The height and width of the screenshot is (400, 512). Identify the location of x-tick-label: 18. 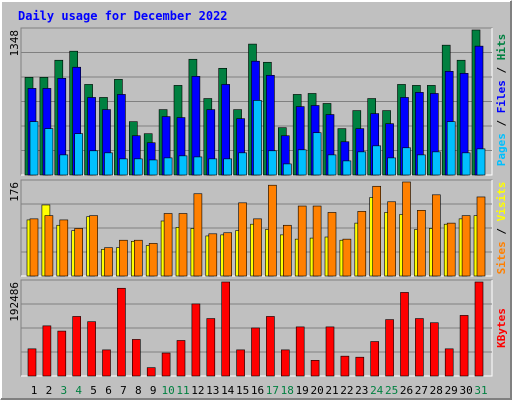
(287, 390).